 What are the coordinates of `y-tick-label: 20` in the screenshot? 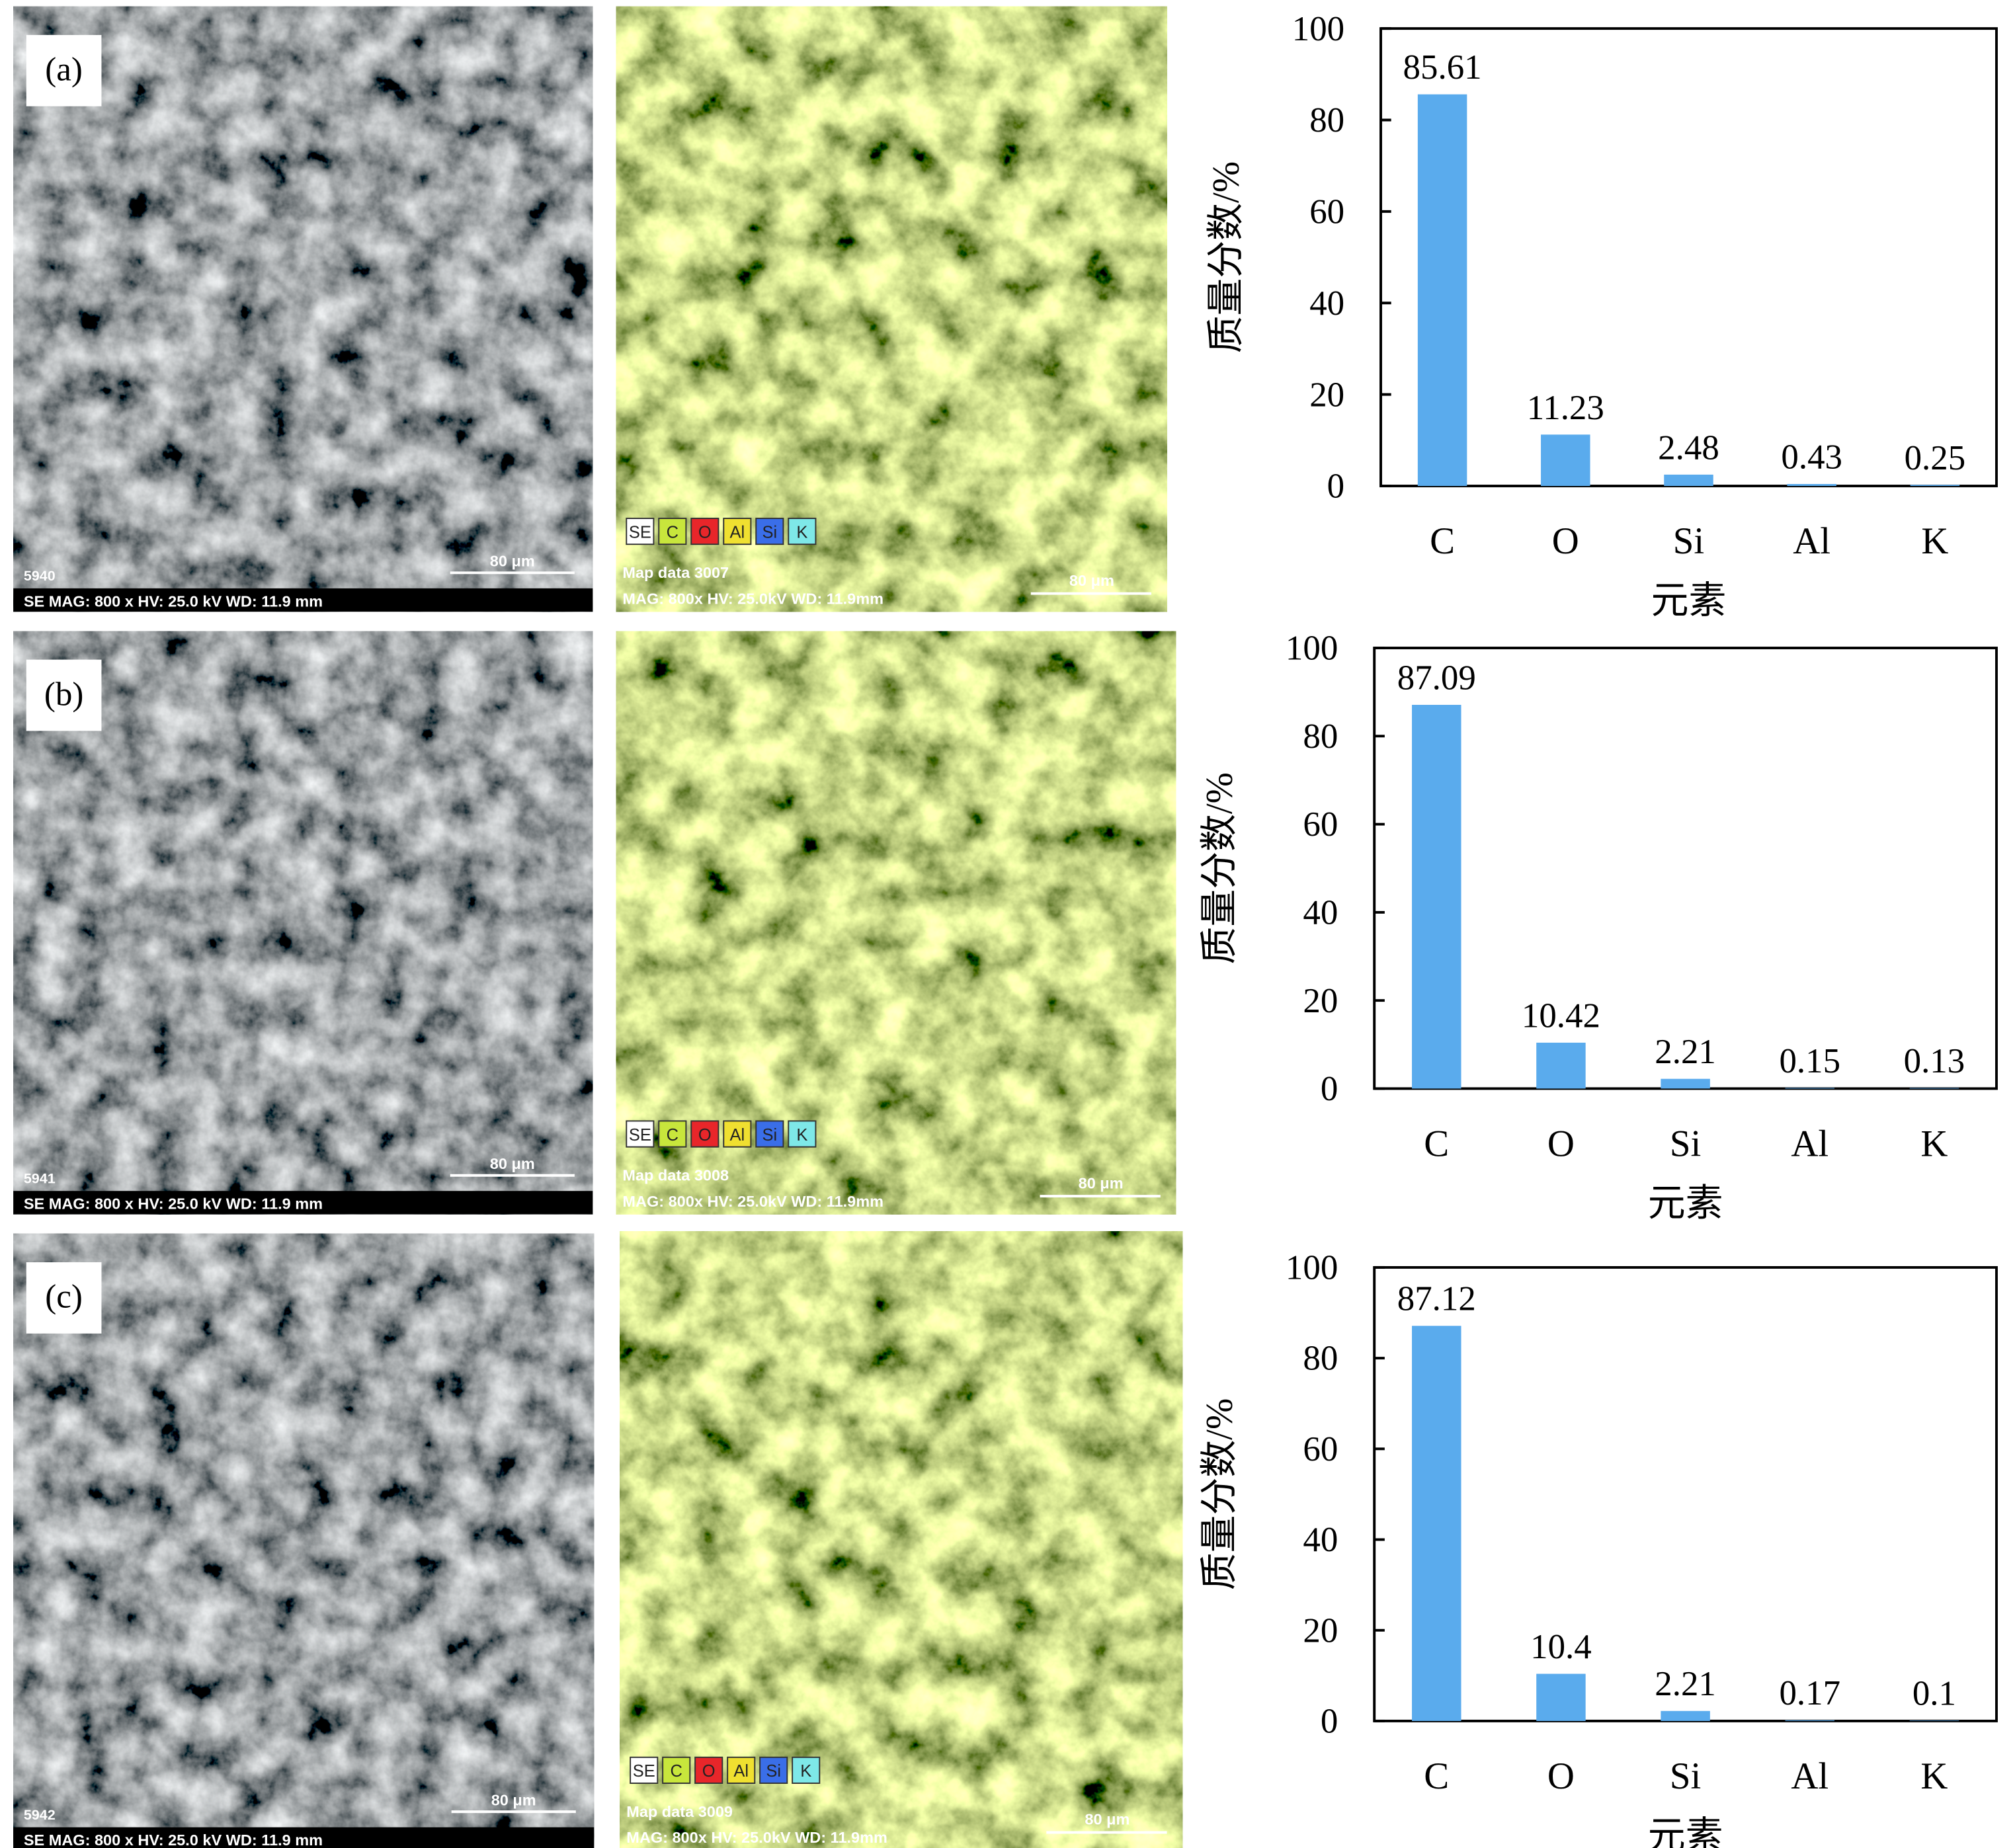 It's located at (1326, 395).